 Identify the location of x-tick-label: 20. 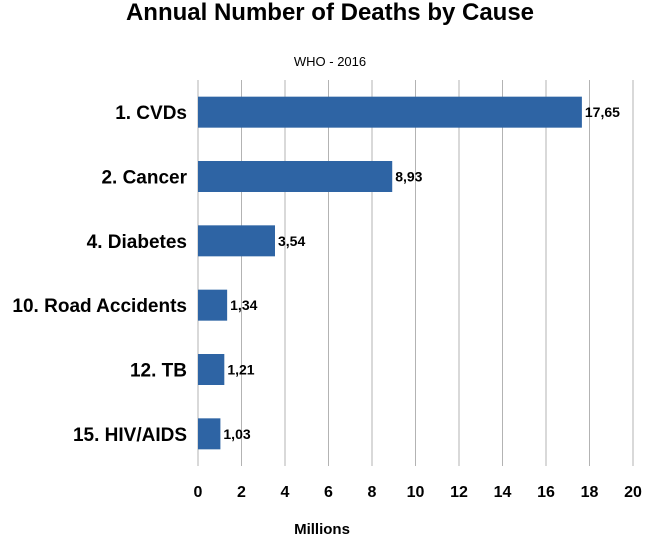
(633, 492).